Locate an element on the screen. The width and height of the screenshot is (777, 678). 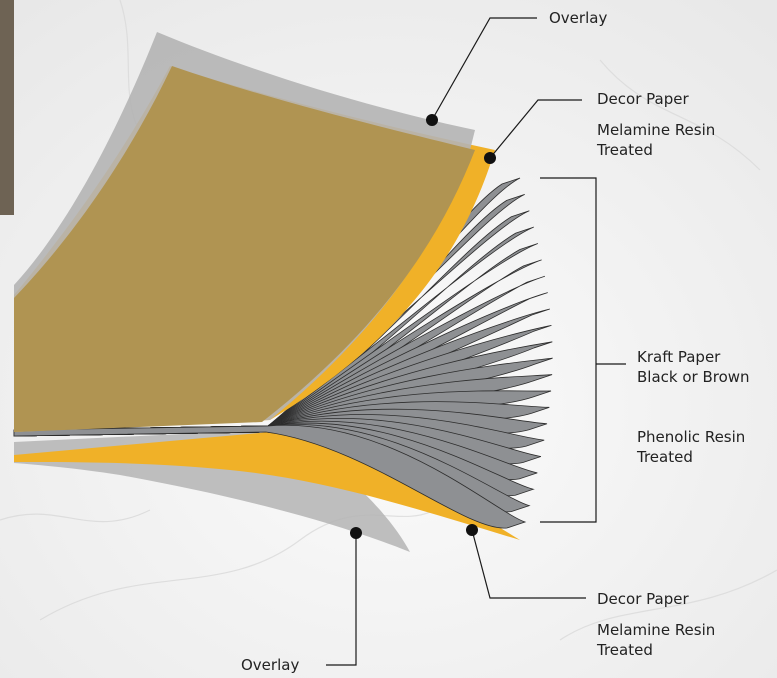
label-melamine-top: Melamine Resin is located at coordinates (656, 130).